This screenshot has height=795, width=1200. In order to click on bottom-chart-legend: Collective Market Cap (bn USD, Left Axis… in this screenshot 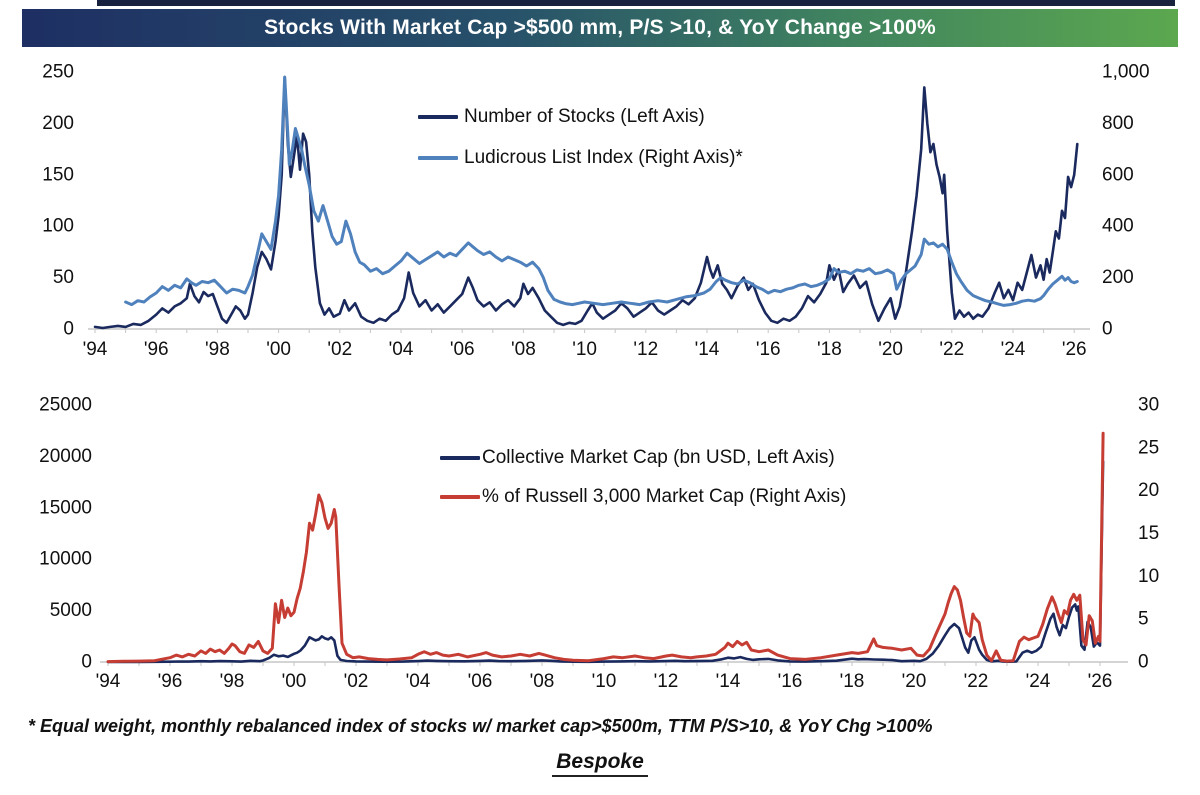, I will do `click(643, 477)`.